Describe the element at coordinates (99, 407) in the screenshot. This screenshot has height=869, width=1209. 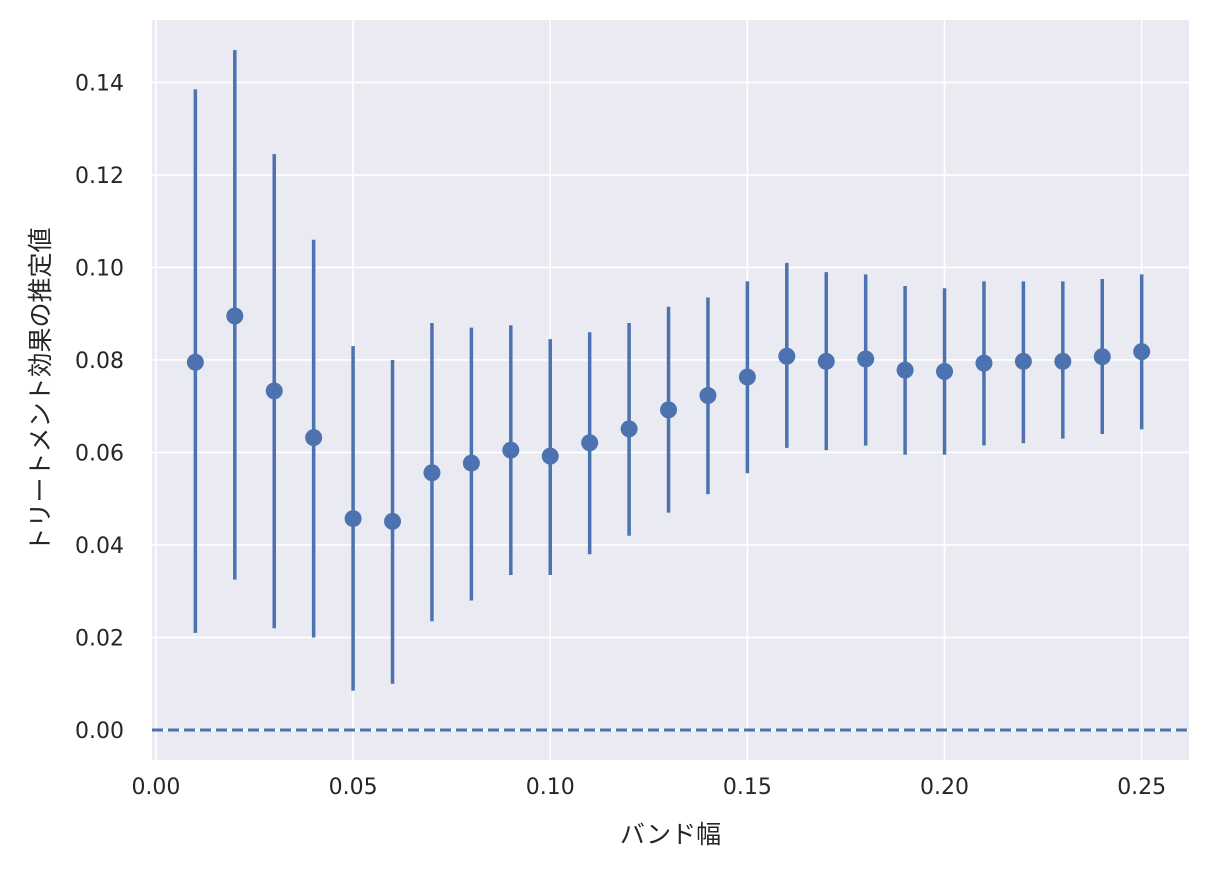
I see `y-axis-ticks: 0.00 0.02 0.04 0.06 0.08 0.10 0.12 0.14` at that location.